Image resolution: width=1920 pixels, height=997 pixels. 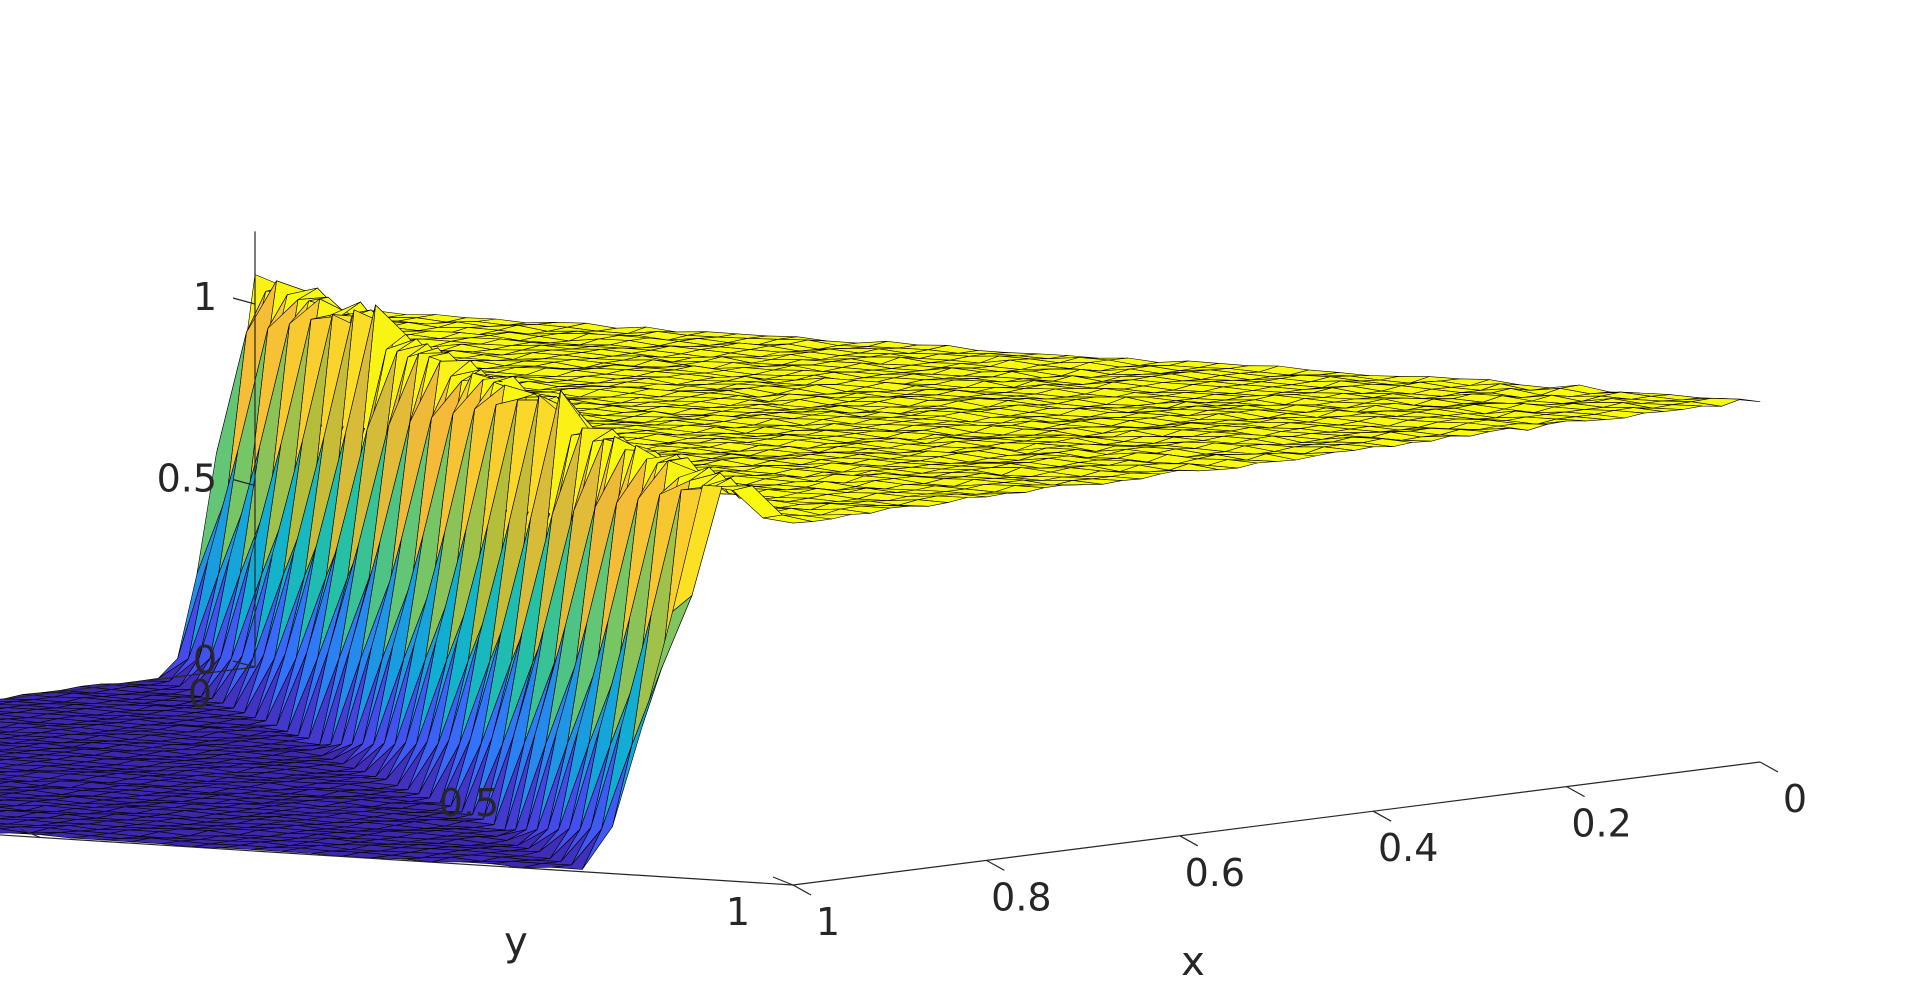 What do you see at coordinates (187, 479) in the screenshot?
I see `z-tick-label: 0.5` at bounding box center [187, 479].